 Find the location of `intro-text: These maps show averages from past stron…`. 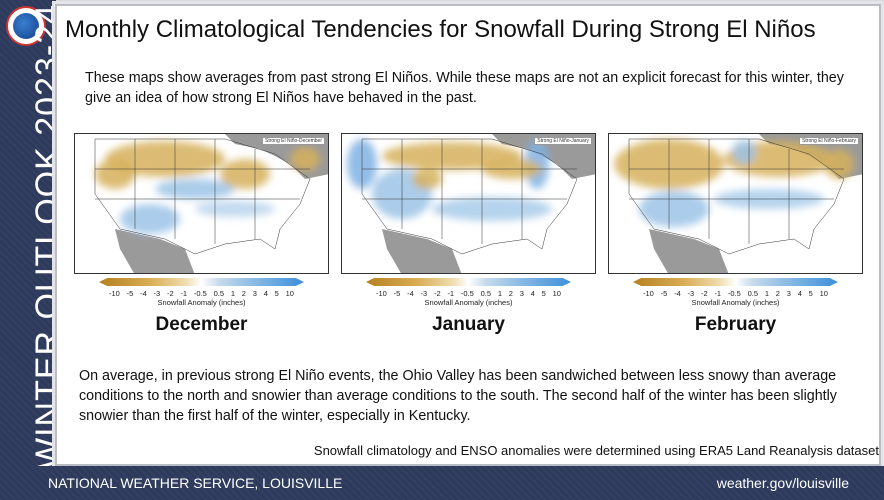

intro-text: These maps show averages from past stron… is located at coordinates (464, 88).